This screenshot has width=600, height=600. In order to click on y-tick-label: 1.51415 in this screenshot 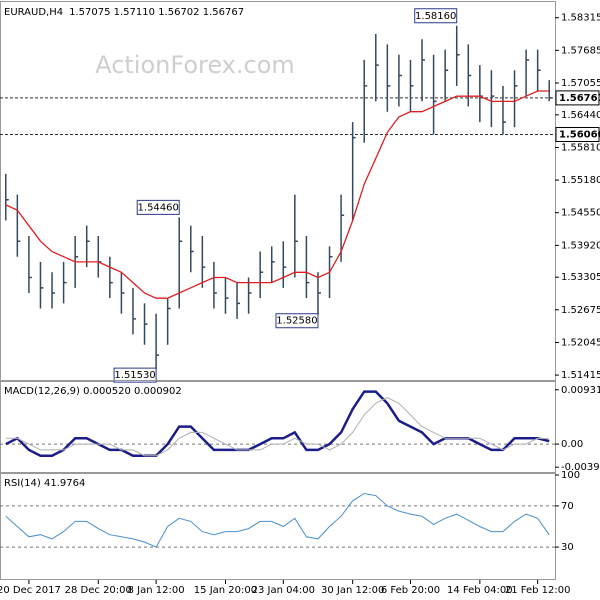, I will do `click(580, 375)`.